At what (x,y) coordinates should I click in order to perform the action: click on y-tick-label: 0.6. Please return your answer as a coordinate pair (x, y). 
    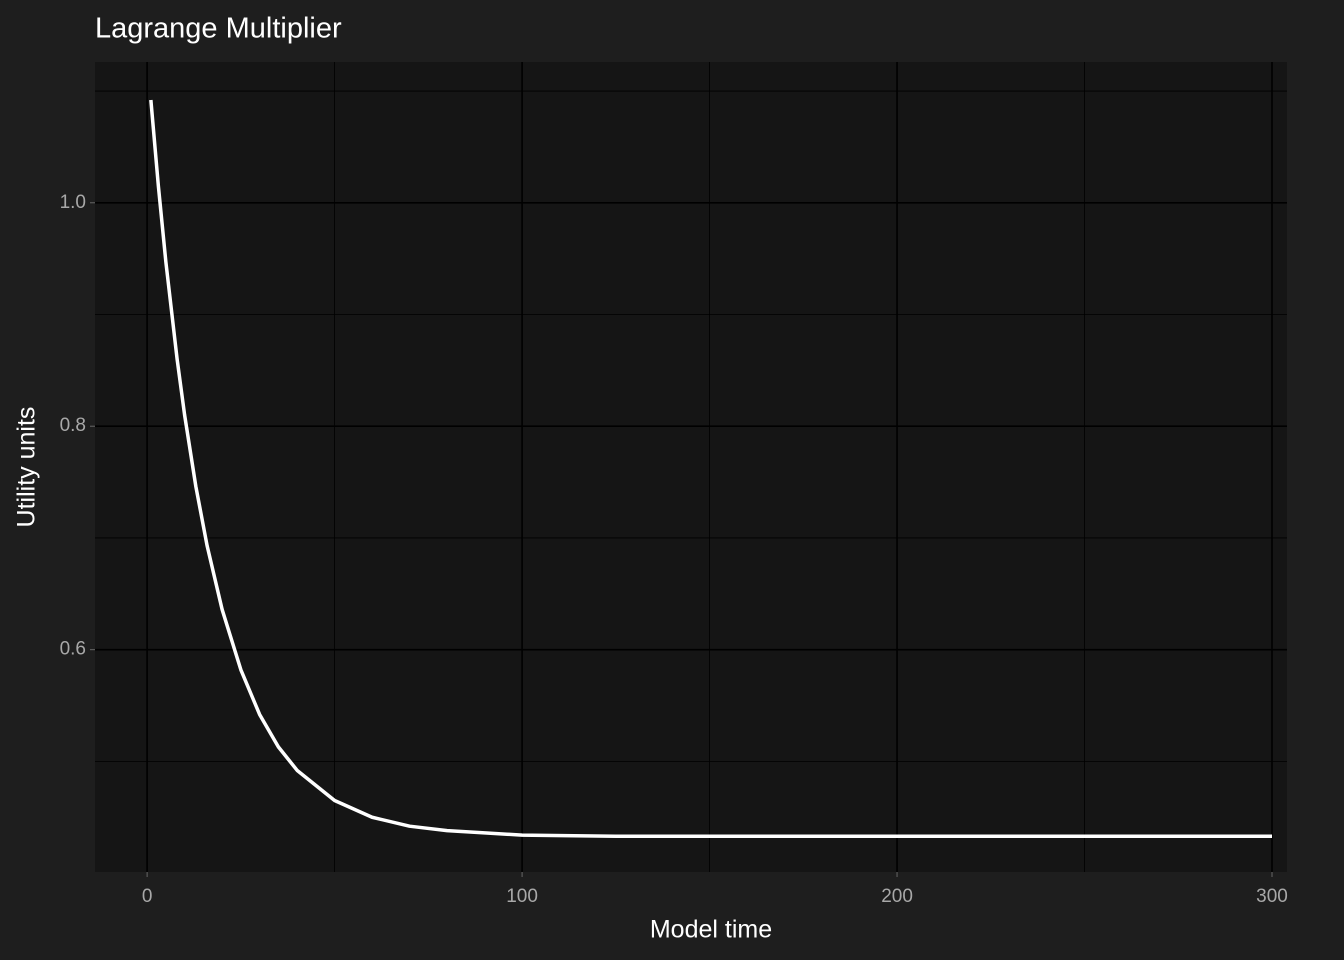
    Looking at the image, I should click on (73, 649).